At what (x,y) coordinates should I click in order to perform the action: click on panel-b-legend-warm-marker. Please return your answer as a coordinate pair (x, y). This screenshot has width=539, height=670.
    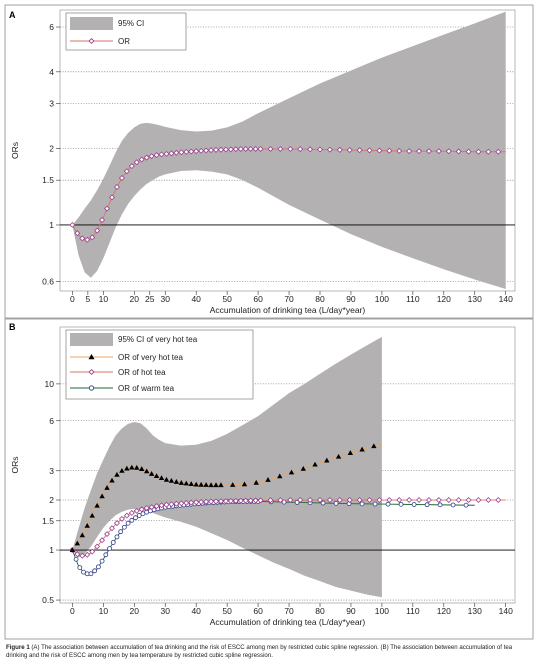
    Looking at the image, I should click on (91, 388).